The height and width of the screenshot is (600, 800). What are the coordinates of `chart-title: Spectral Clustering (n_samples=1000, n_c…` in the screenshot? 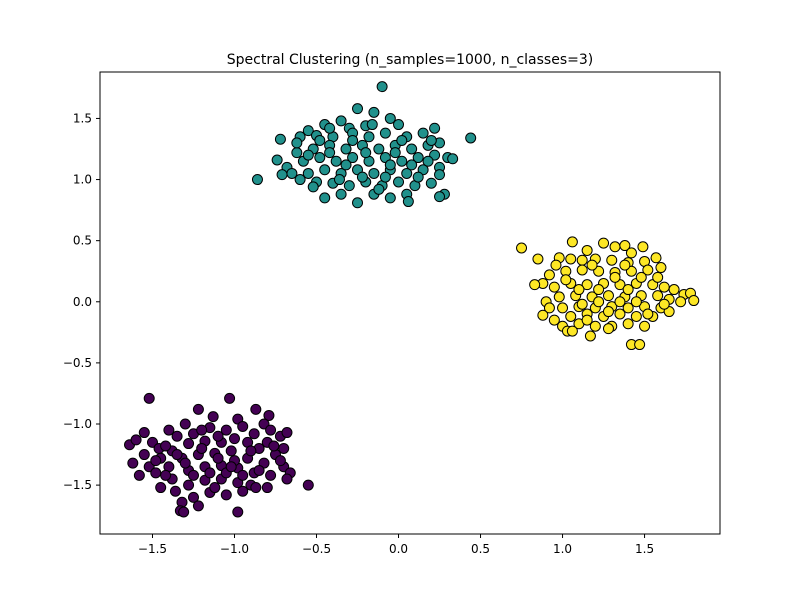 It's located at (410, 60).